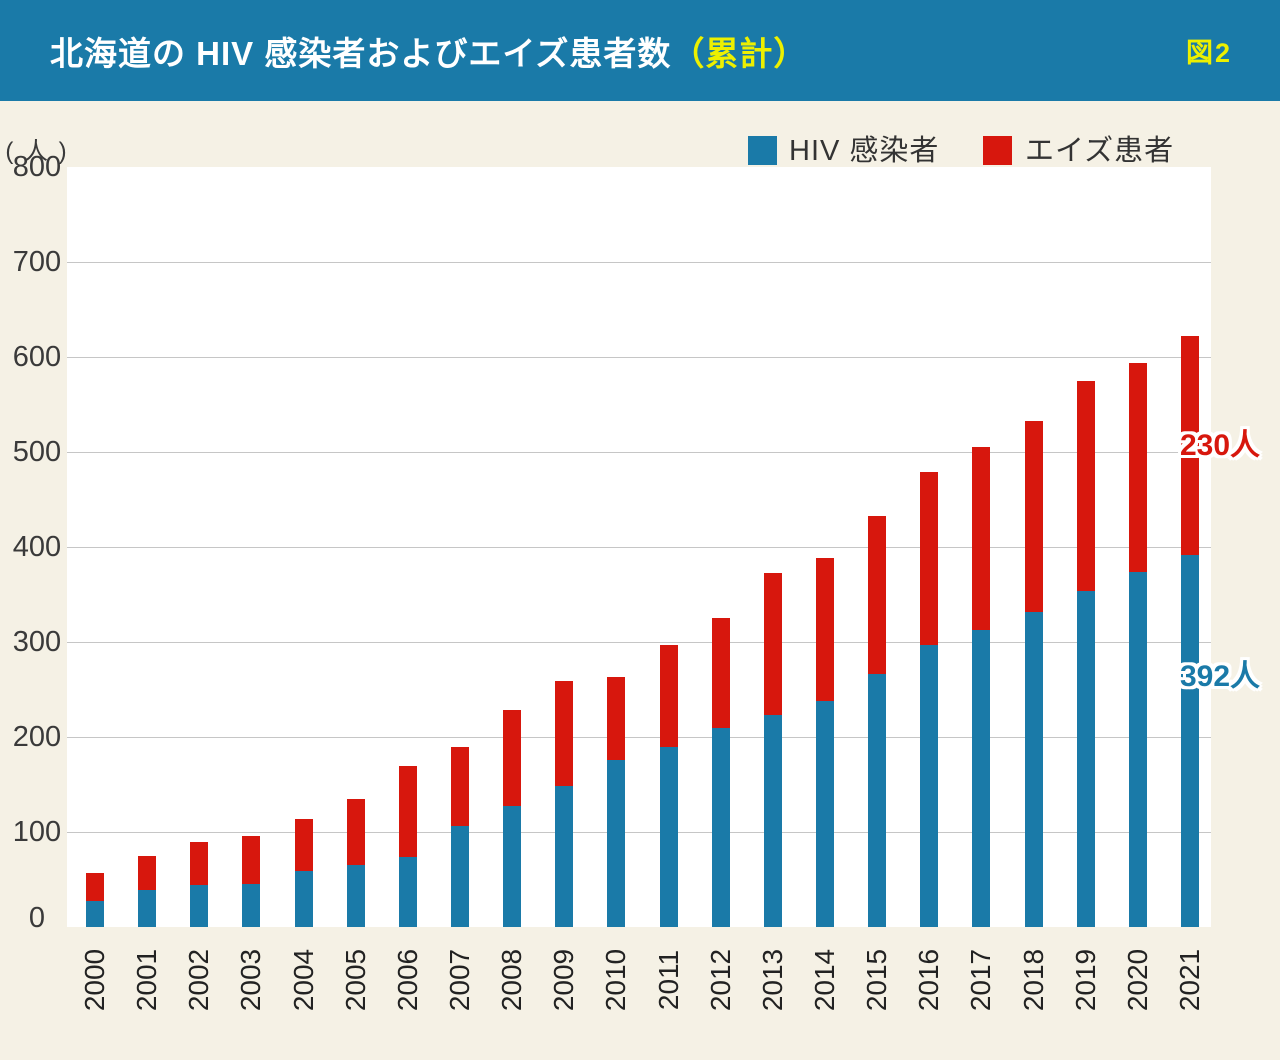 This screenshot has height=1060, width=1280. Describe the element at coordinates (739, 53) in the screenshot. I see `page-title-accent: （累計）` at that location.